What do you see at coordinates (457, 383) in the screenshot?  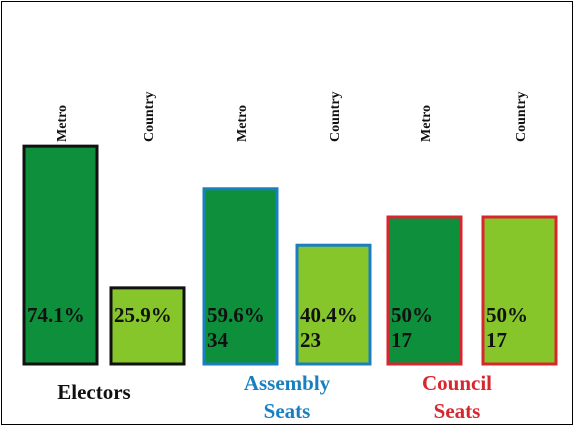 I see `group-label-council: Council` at bounding box center [457, 383].